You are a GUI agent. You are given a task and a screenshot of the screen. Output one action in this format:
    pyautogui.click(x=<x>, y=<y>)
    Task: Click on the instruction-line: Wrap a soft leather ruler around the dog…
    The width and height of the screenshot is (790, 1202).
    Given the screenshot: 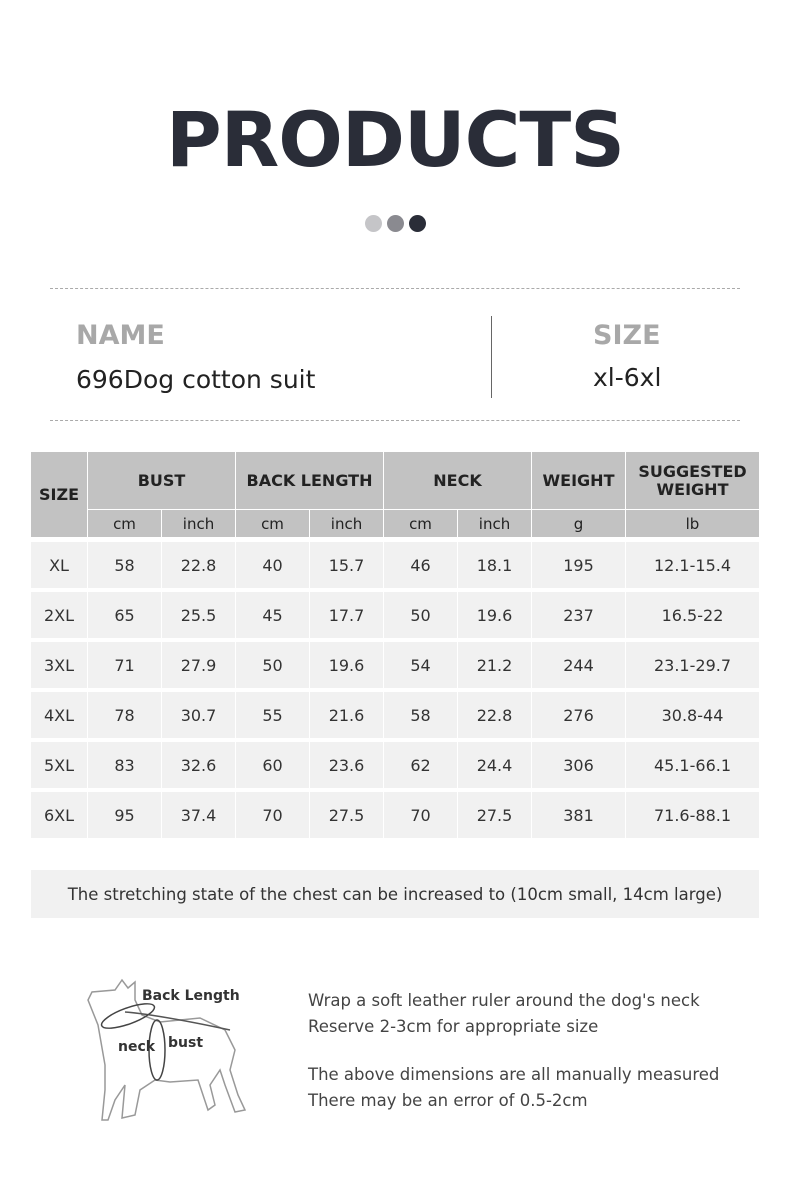 What is the action you would take?
    pyautogui.click(x=504, y=1000)
    